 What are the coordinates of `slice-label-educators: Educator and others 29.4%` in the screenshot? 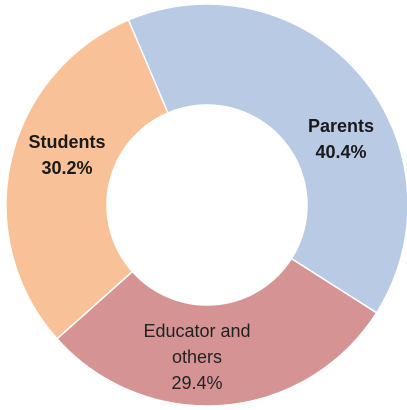 It's located at (196, 357).